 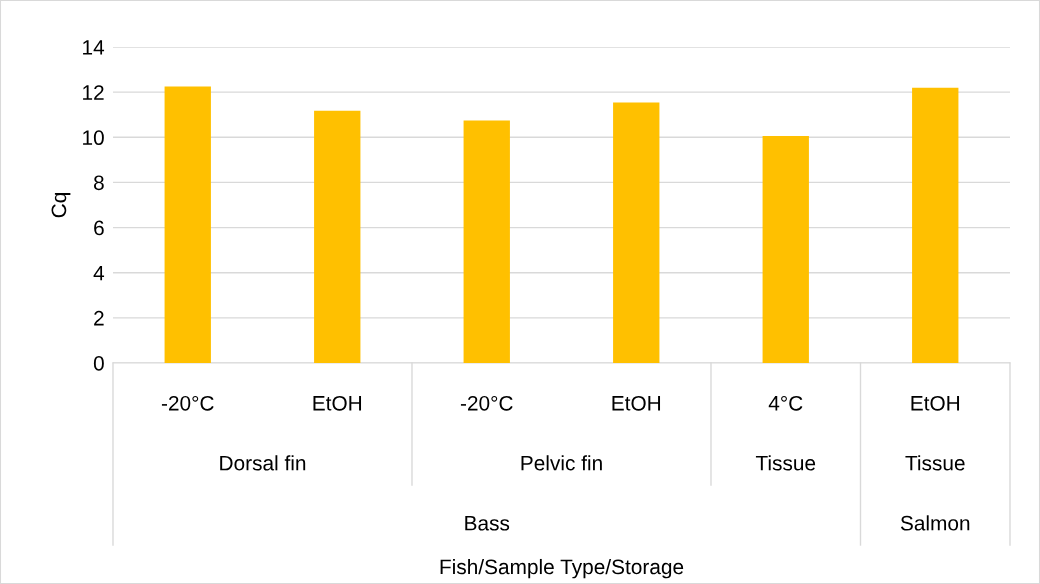 What do you see at coordinates (561, 463) in the screenshot?
I see `text: Pelvic fin` at bounding box center [561, 463].